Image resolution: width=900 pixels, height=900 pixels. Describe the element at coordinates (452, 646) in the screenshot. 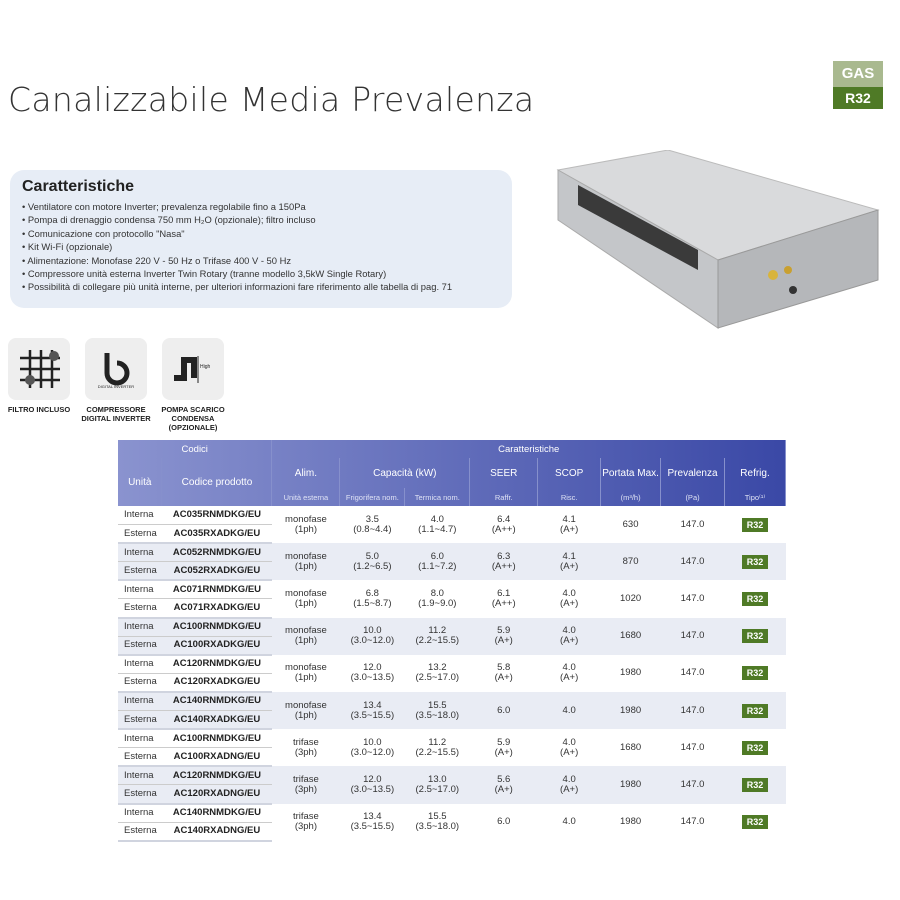

I see `table-row: Esterna AC100RXADKG/EU` at that location.